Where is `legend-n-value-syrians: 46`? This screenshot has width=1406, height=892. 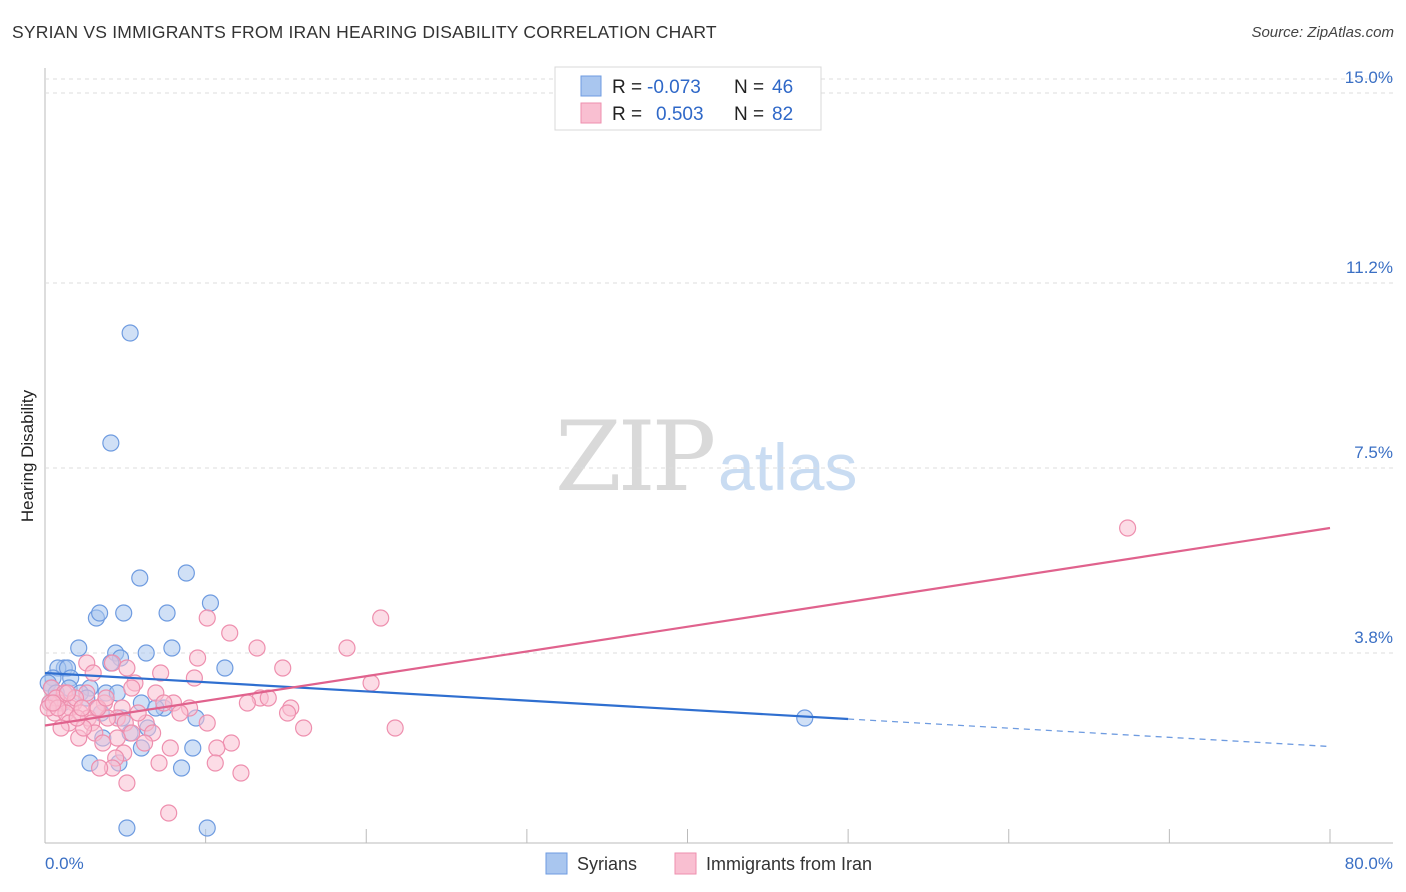
legend-n-value-syrians: 46 is located at coordinates (782, 87).